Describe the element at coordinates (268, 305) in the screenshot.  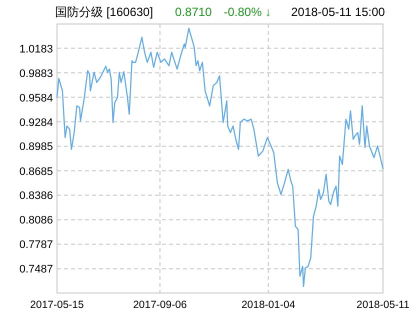
I see `x-tick-label: 2018-01-04` at that location.